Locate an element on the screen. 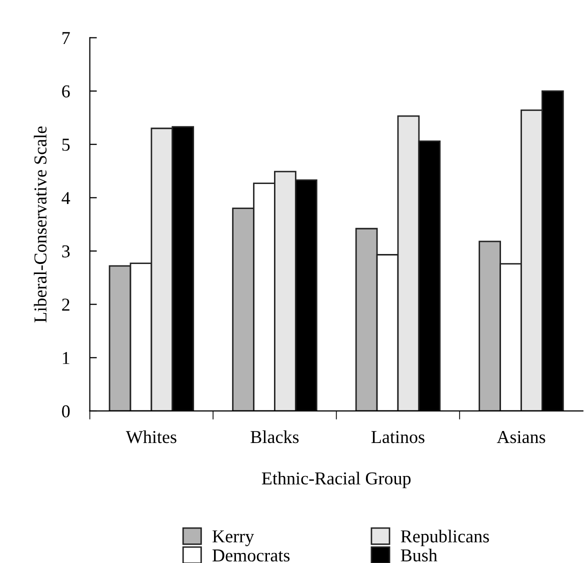  y-tick-label: 4 is located at coordinates (66, 198).